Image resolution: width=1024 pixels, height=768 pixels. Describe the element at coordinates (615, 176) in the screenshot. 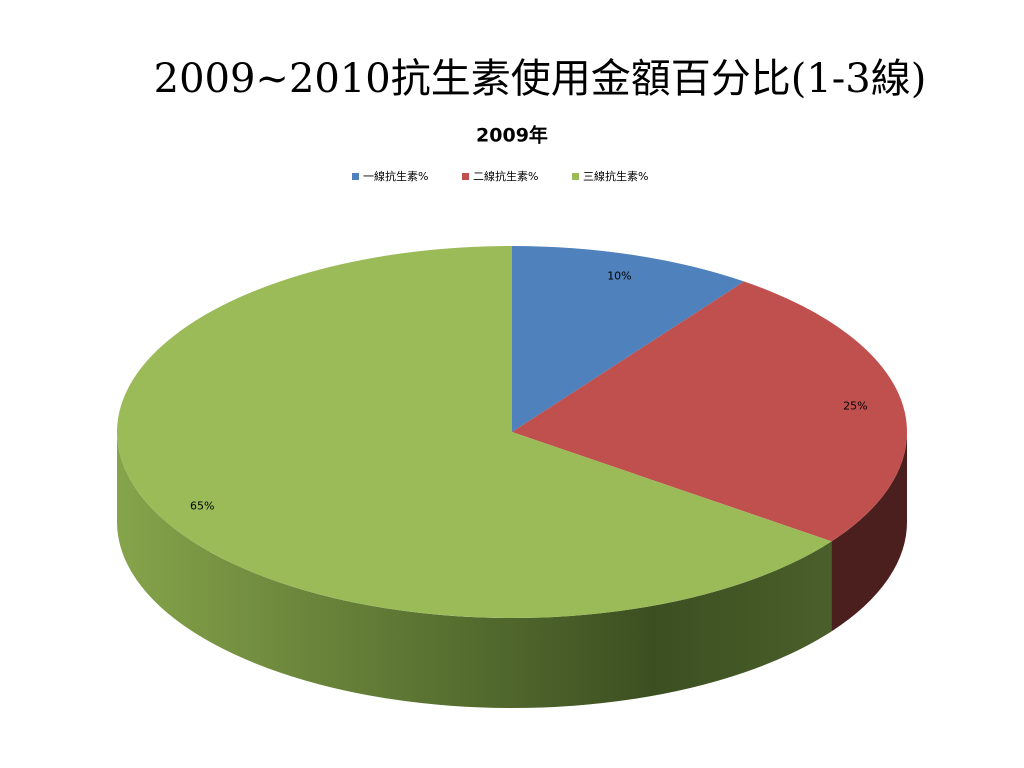

I see `legend-label: 三線抗生素%` at that location.